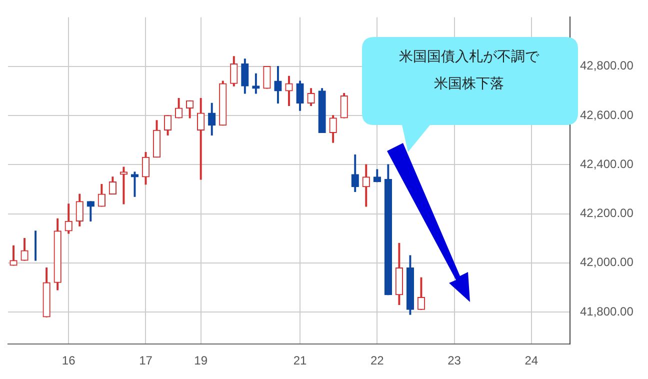 This screenshot has height=379, width=648. Describe the element at coordinates (607, 115) in the screenshot. I see `y-tick-label: 42,600.00` at that location.